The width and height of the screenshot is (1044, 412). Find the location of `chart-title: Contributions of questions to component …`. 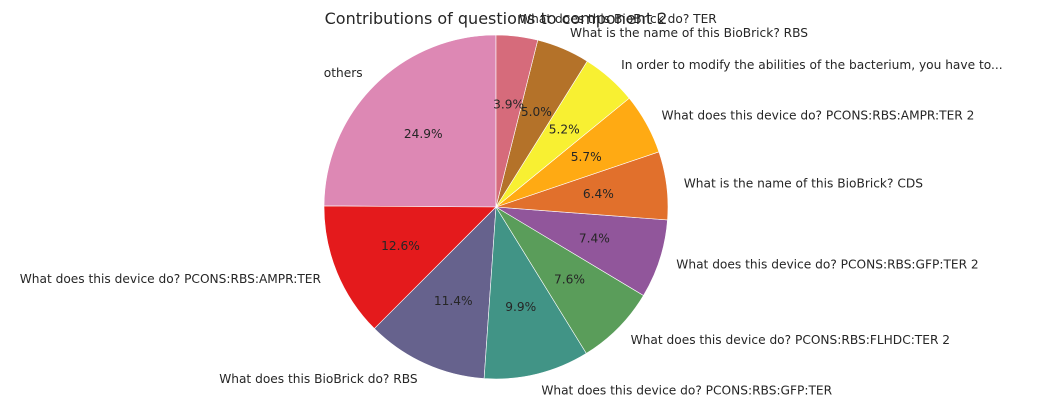

chart-title: Contributions of questions to component … is located at coordinates (496, 18).